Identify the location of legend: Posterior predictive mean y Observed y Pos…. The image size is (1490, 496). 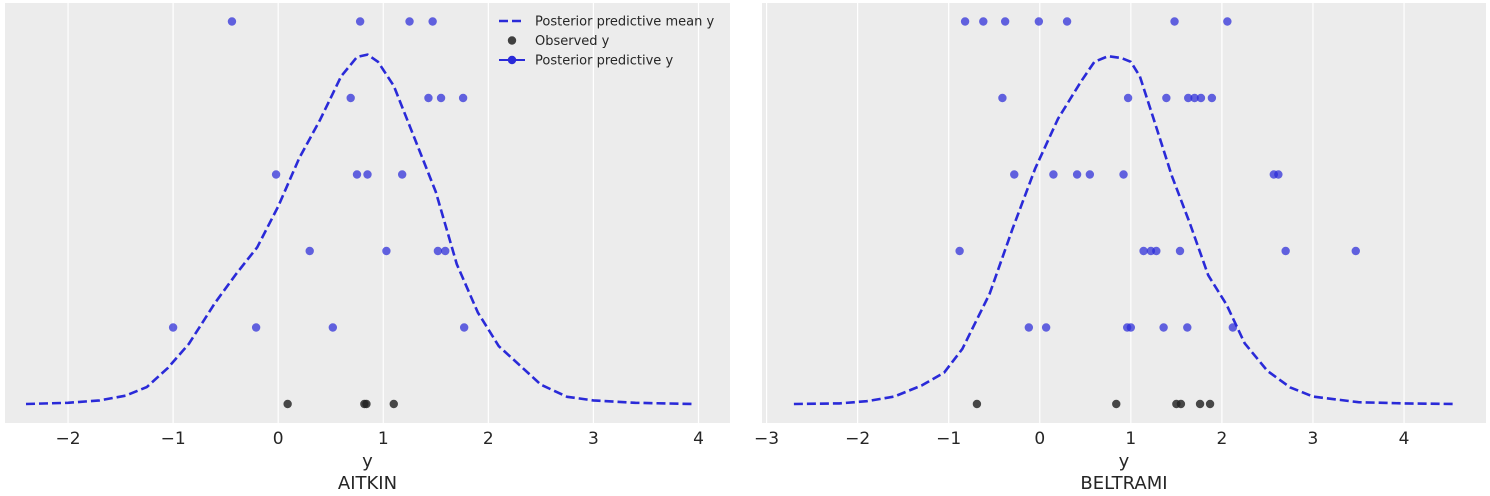
(606, 42).